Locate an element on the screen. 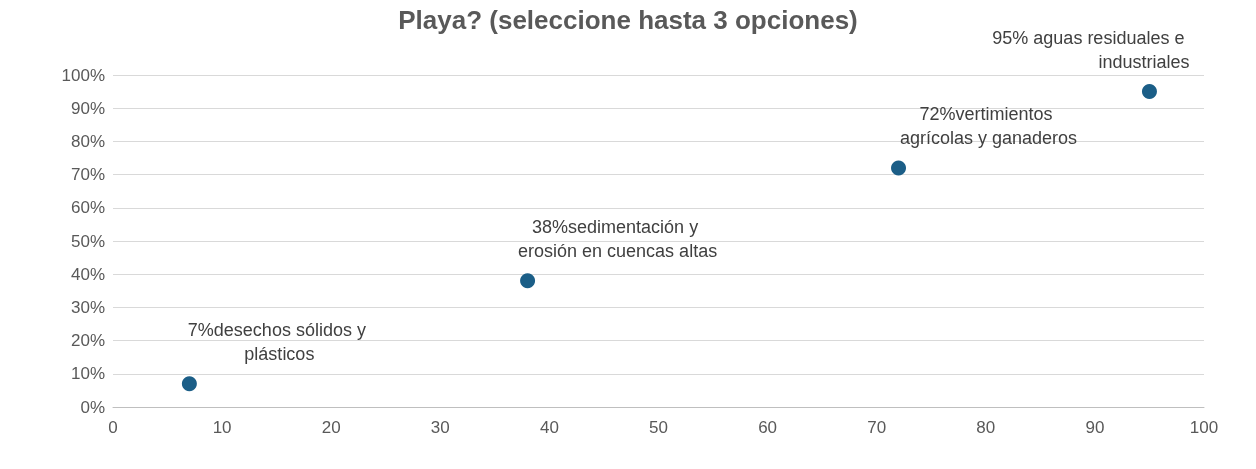 The width and height of the screenshot is (1256, 469). annotation: 7%desechos sólidos y plásticos is located at coordinates (279, 341).